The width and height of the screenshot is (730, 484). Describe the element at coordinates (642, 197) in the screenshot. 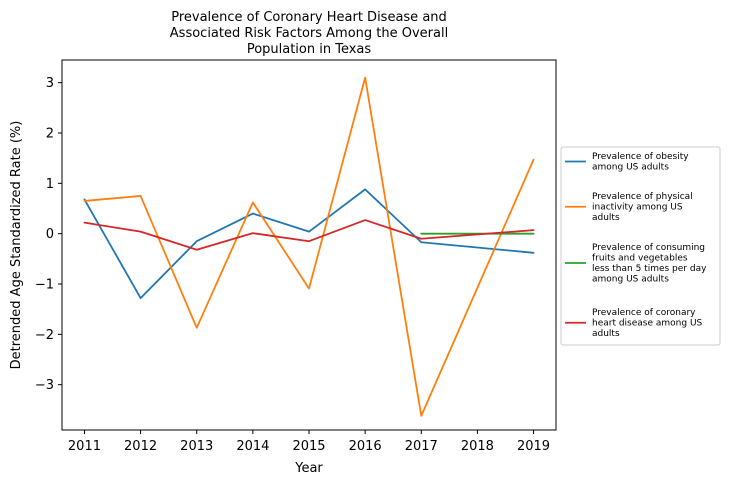

I see `legend-label: Prevalence of physical` at that location.